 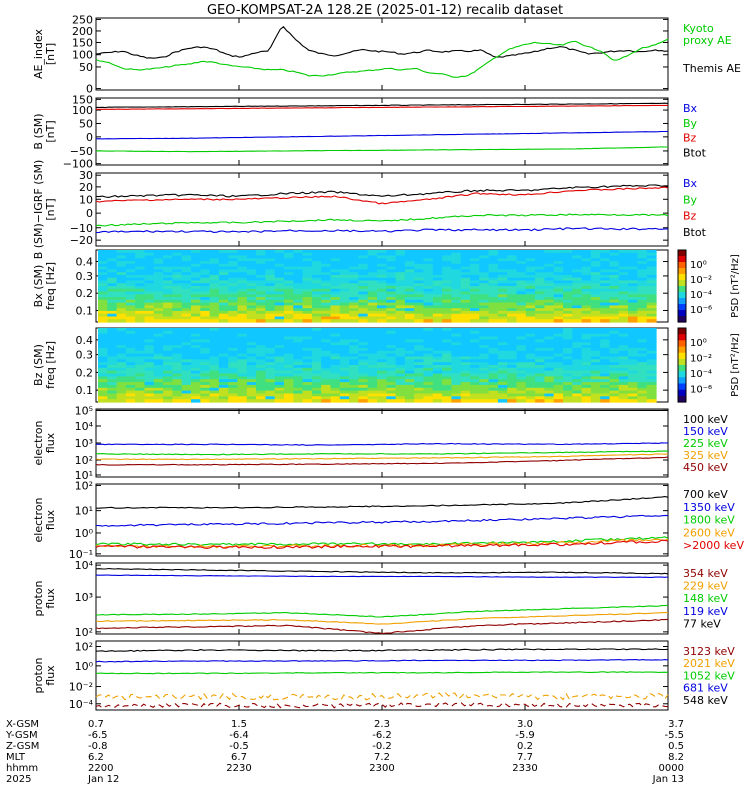 What do you see at coordinates (381, 618) in the screenshot?
I see `flux-229kev-line` at bounding box center [381, 618].